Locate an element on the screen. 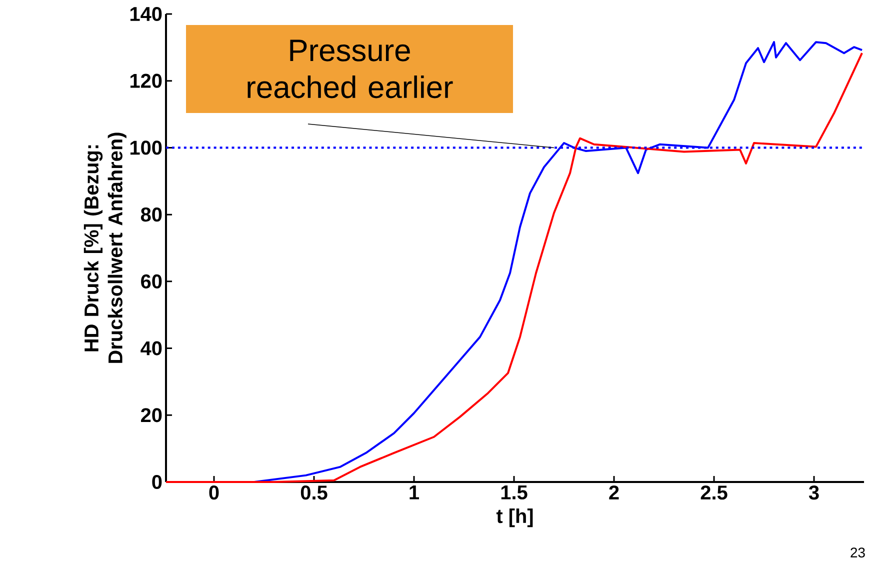 The height and width of the screenshot is (561, 871). y-tick-label: 120 is located at coordinates (146, 81).